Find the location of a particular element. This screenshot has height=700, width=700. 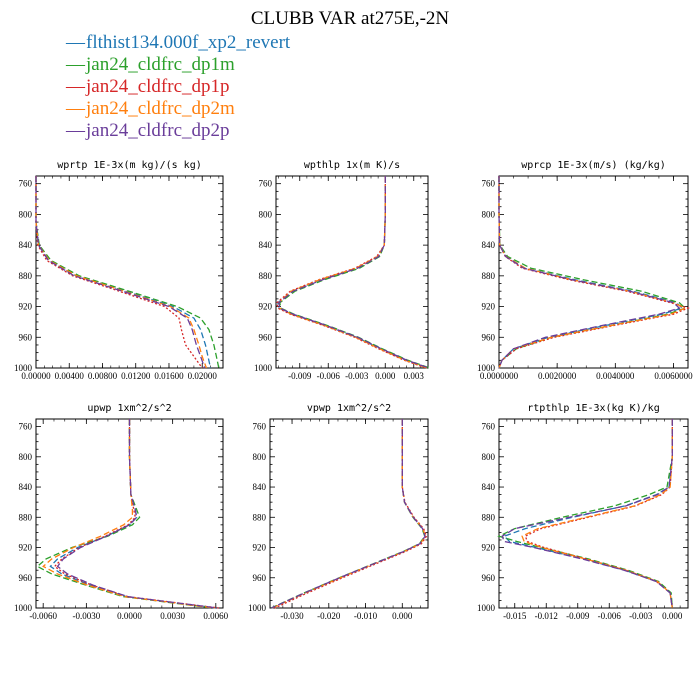

legend-entry: —jan24_cldfrc_dp1m is located at coordinates (178, 65).